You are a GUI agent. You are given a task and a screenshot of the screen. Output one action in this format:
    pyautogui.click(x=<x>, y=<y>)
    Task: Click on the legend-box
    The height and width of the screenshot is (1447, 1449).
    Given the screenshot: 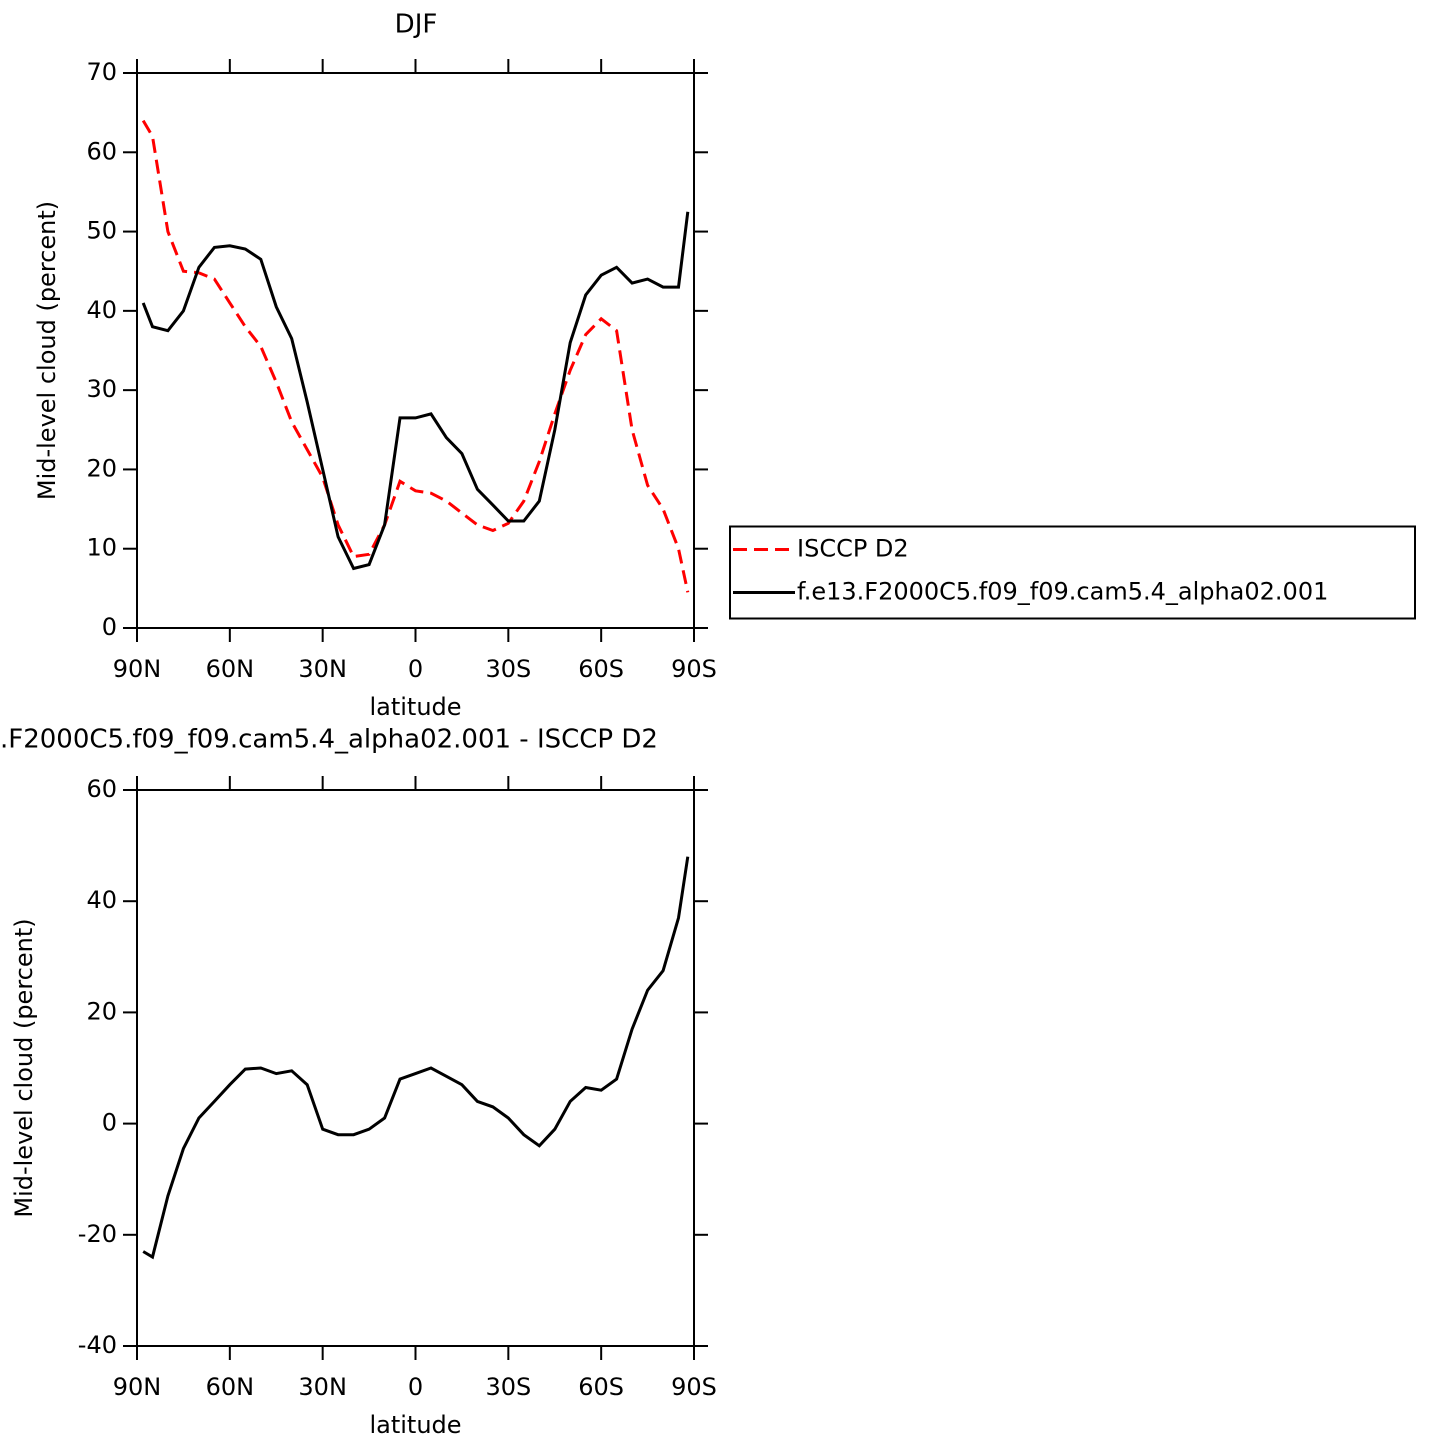 What is the action you would take?
    pyautogui.click(x=1072, y=572)
    